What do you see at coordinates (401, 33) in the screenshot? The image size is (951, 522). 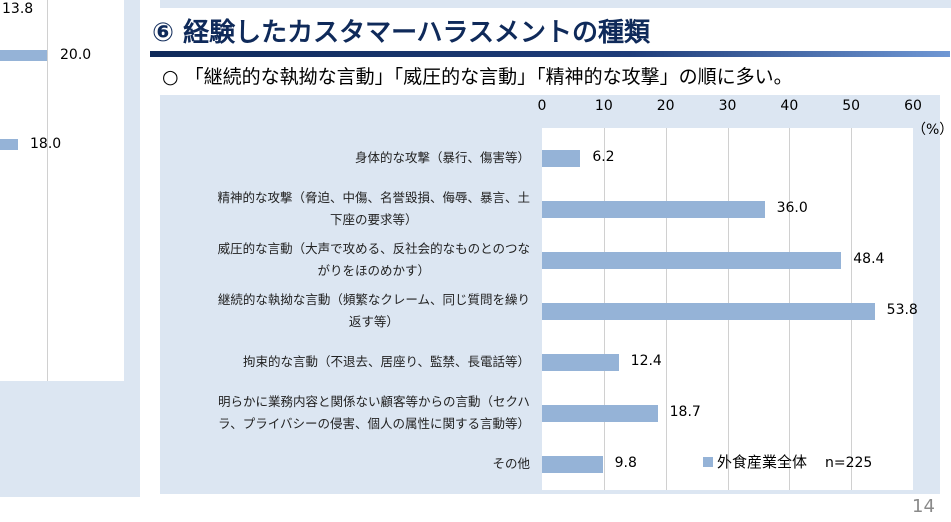 I see `slide-title: ⑥ 経験したカスタマーハラスメントの種類` at bounding box center [401, 33].